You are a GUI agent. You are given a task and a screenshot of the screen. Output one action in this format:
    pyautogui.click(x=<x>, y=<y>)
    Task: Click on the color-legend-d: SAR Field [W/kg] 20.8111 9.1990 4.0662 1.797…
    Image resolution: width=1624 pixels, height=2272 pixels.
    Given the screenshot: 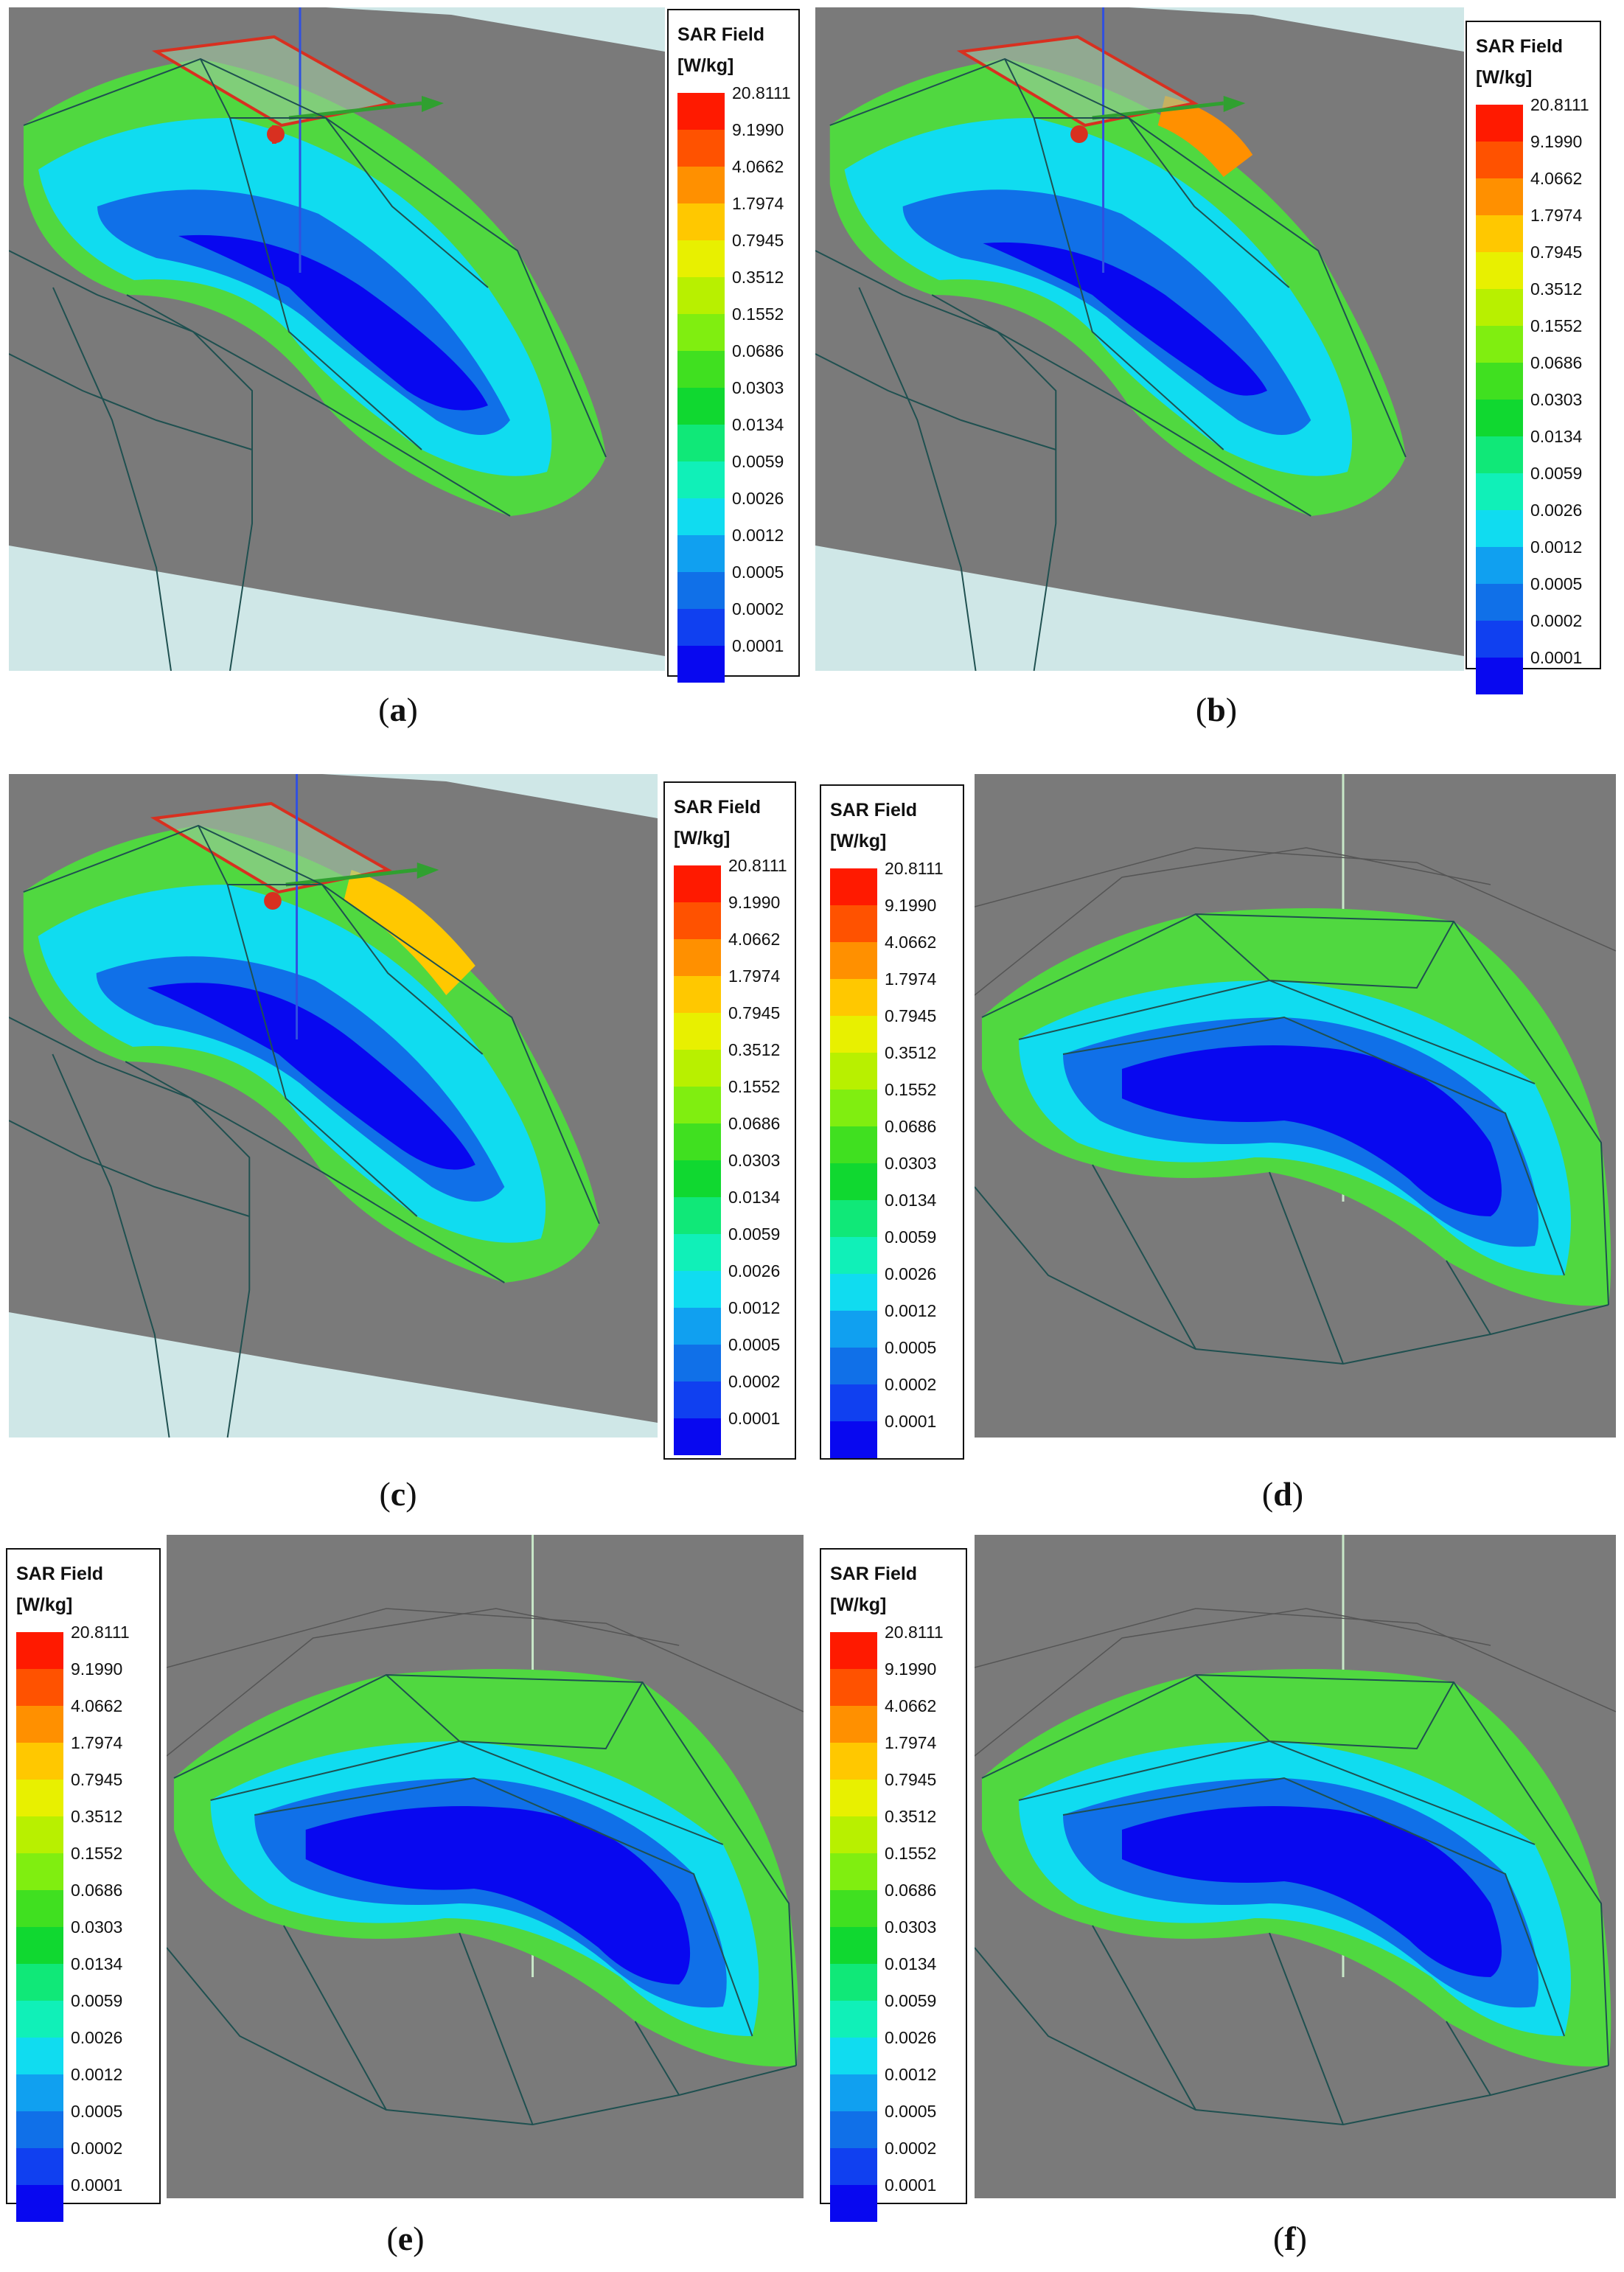 What is the action you would take?
    pyautogui.click(x=892, y=1122)
    